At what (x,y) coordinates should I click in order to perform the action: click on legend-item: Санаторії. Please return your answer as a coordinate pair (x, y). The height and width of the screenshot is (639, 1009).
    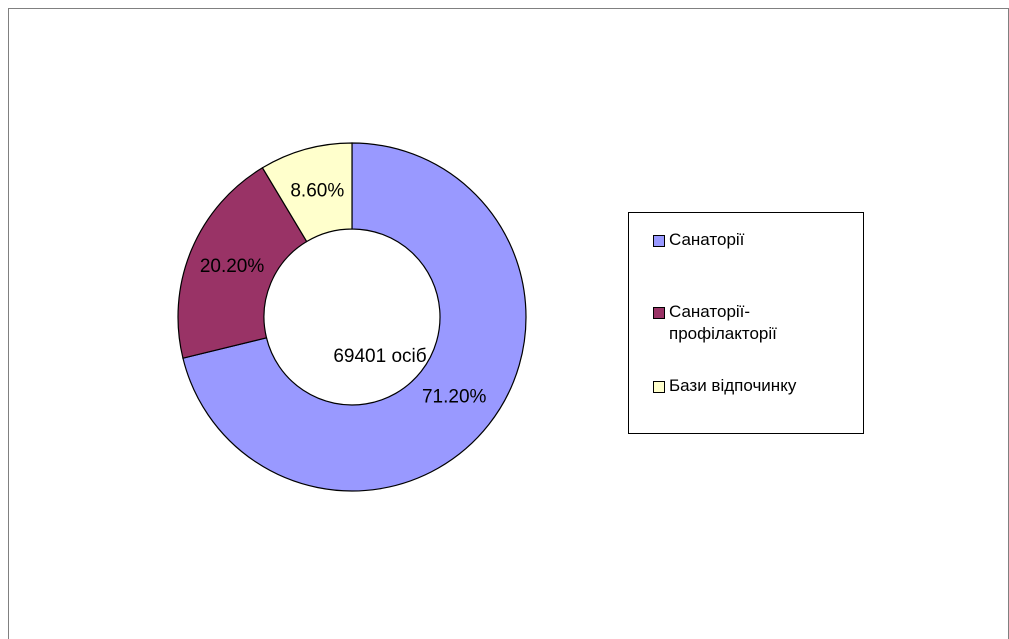
    Looking at the image, I should click on (753, 240).